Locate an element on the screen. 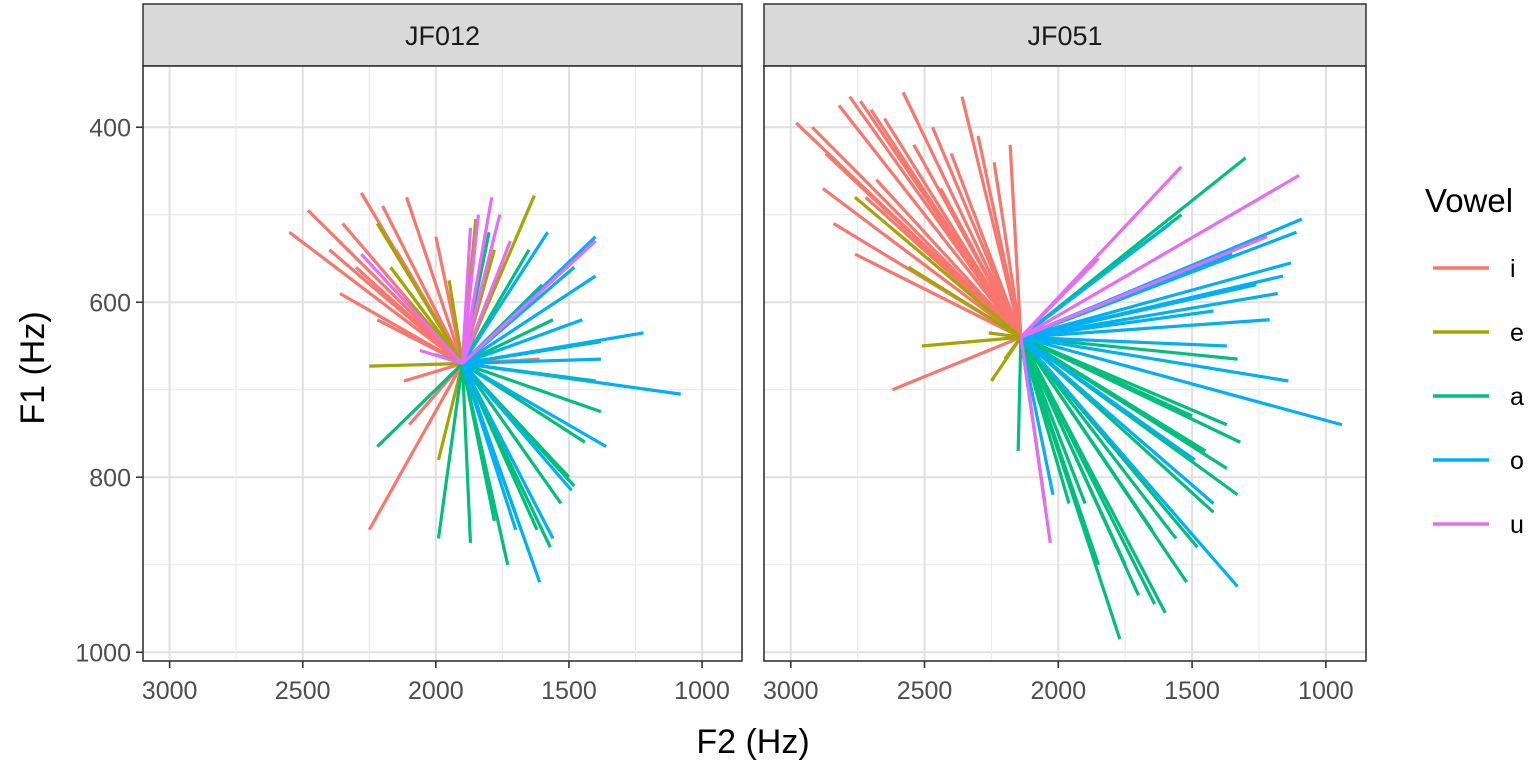 The image size is (1535, 761). legend-entry-u: u is located at coordinates (1478, 525).